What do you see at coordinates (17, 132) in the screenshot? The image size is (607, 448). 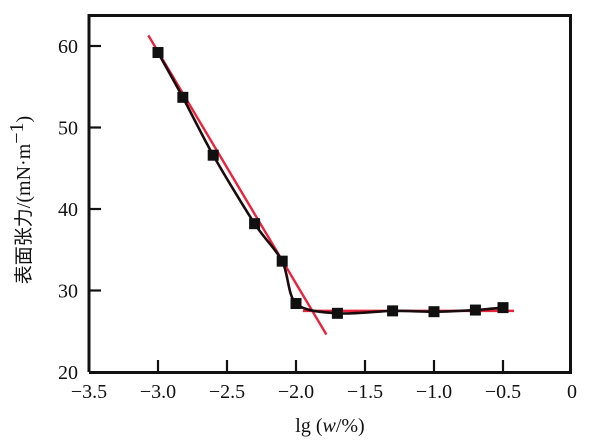 I see `y-axis-title-exponent: −1` at bounding box center [17, 132].